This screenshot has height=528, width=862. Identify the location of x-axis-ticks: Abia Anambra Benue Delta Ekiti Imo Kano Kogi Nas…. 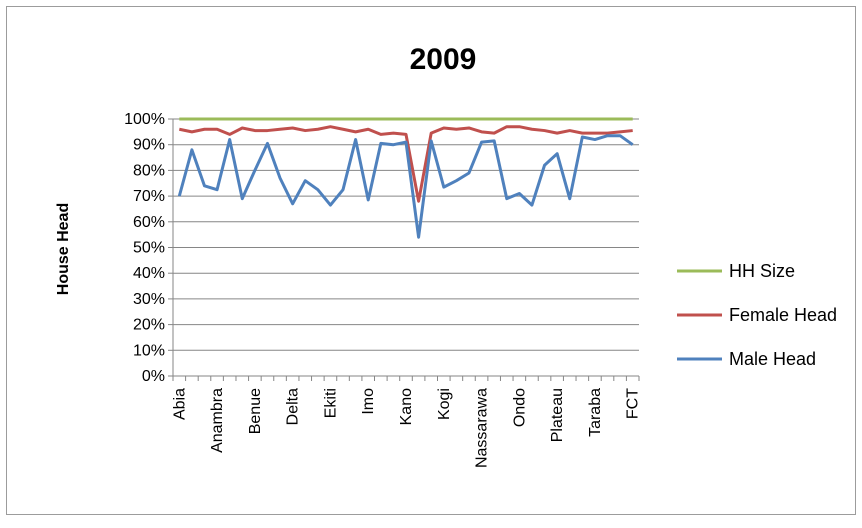
(406, 422).